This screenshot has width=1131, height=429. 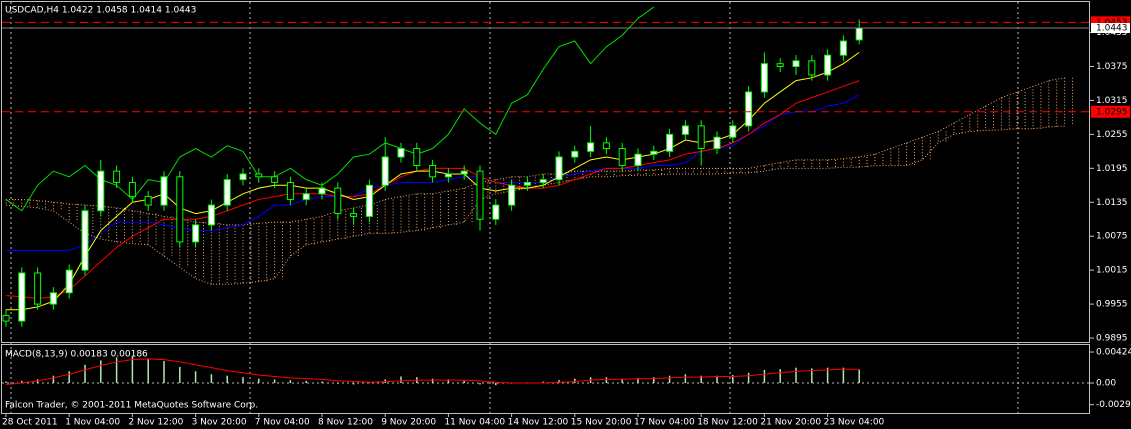 What do you see at coordinates (1112, 339) in the screenshot?
I see `y-tick-label: 0.9895` at bounding box center [1112, 339].